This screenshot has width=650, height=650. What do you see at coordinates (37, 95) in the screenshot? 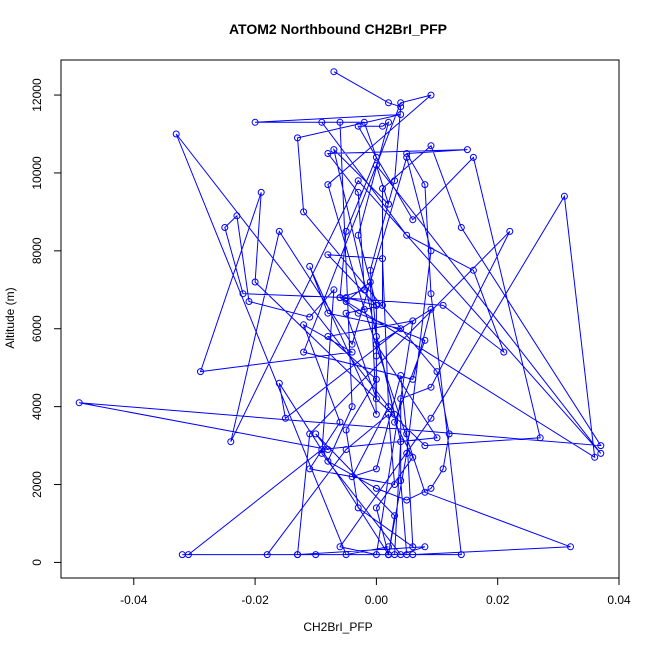
I see `y-tick-label: 12000` at bounding box center [37, 95].